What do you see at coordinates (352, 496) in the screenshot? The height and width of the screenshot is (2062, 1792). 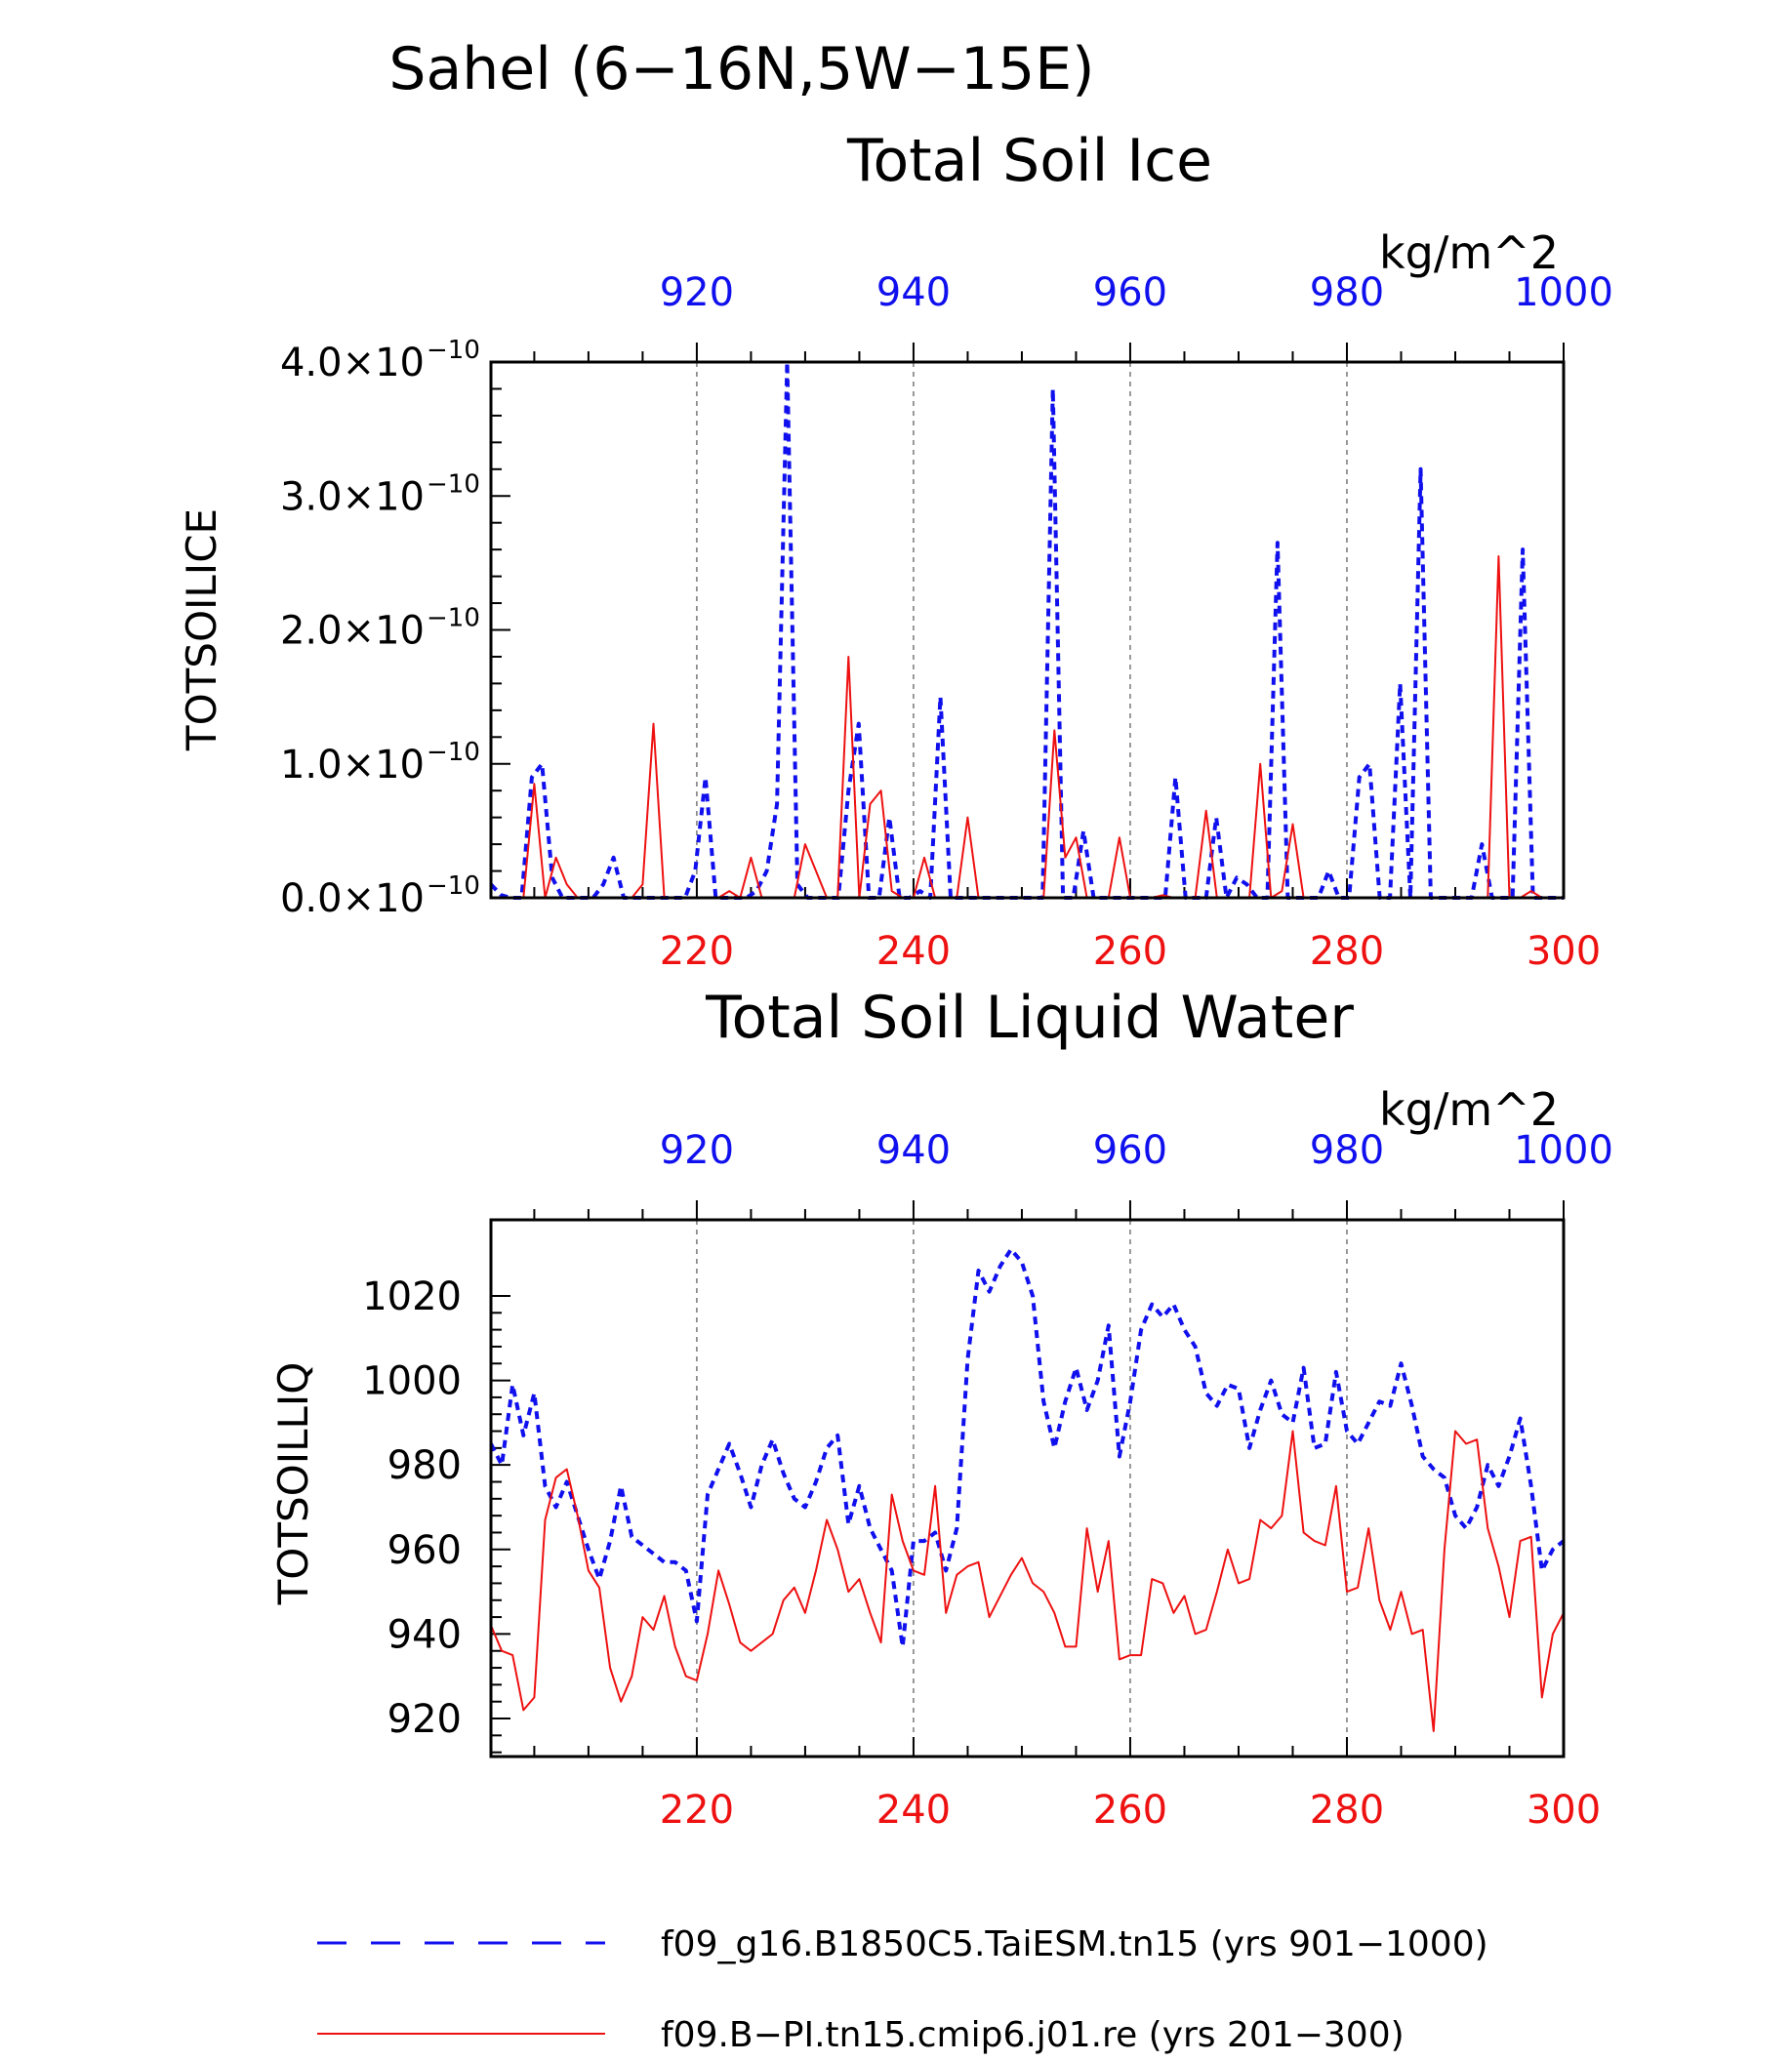 I see `ytick-label-3: 3.0×10` at bounding box center [352, 496].